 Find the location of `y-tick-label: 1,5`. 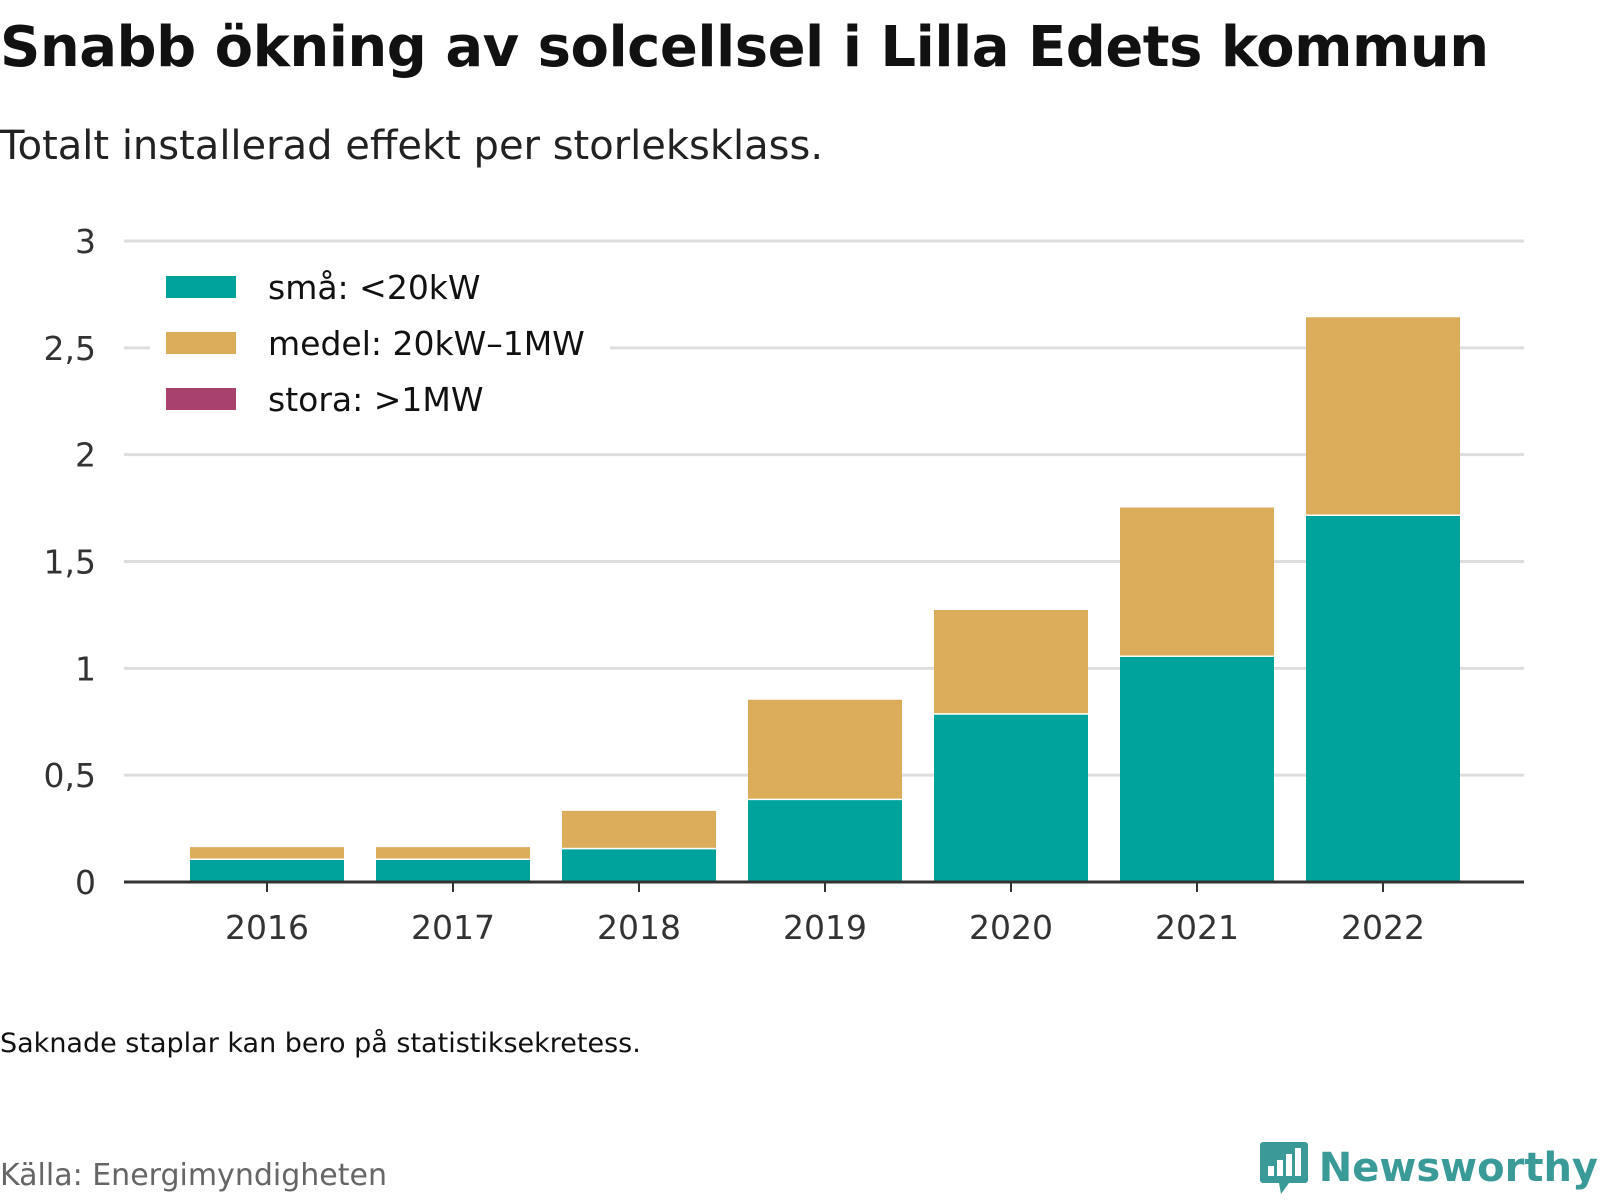

y-tick-label: 1,5 is located at coordinates (70, 562).